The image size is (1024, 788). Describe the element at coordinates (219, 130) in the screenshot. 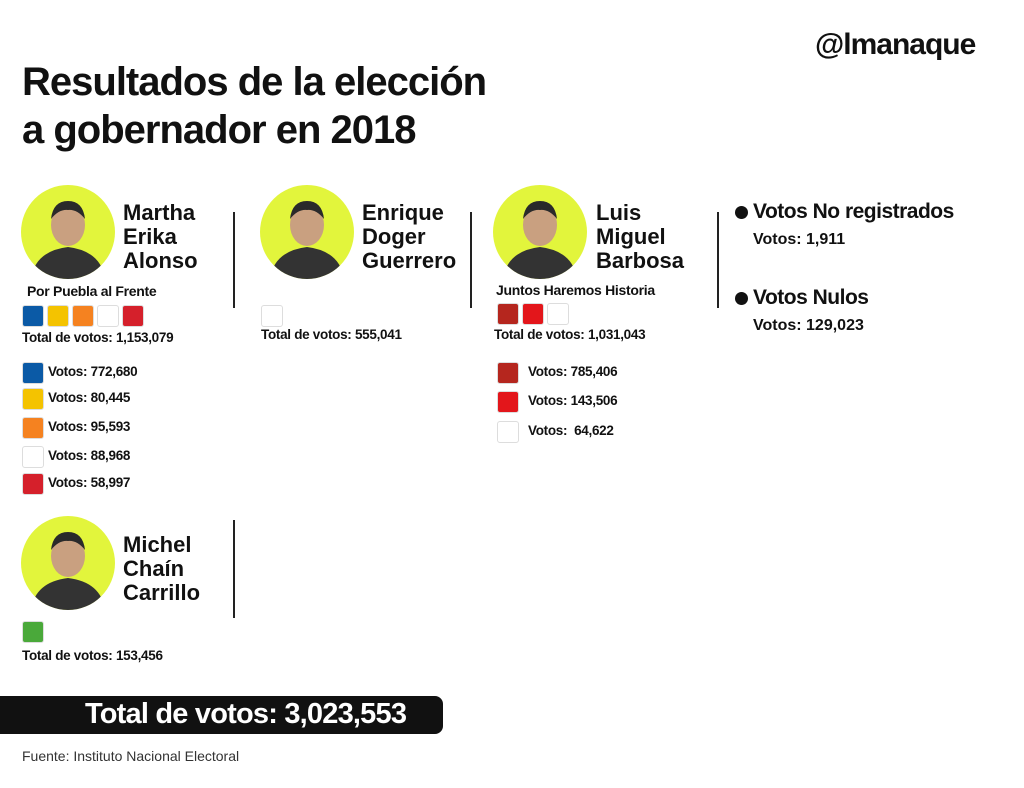

I see `title-line: a gobernador en 2018` at that location.